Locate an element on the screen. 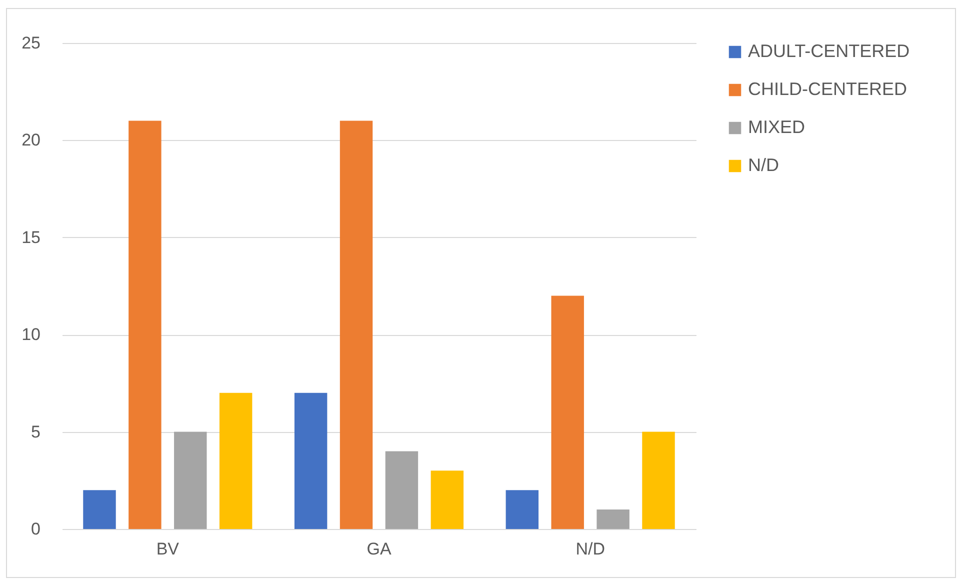 The height and width of the screenshot is (581, 959). x-tick-label: N/D is located at coordinates (590, 549).